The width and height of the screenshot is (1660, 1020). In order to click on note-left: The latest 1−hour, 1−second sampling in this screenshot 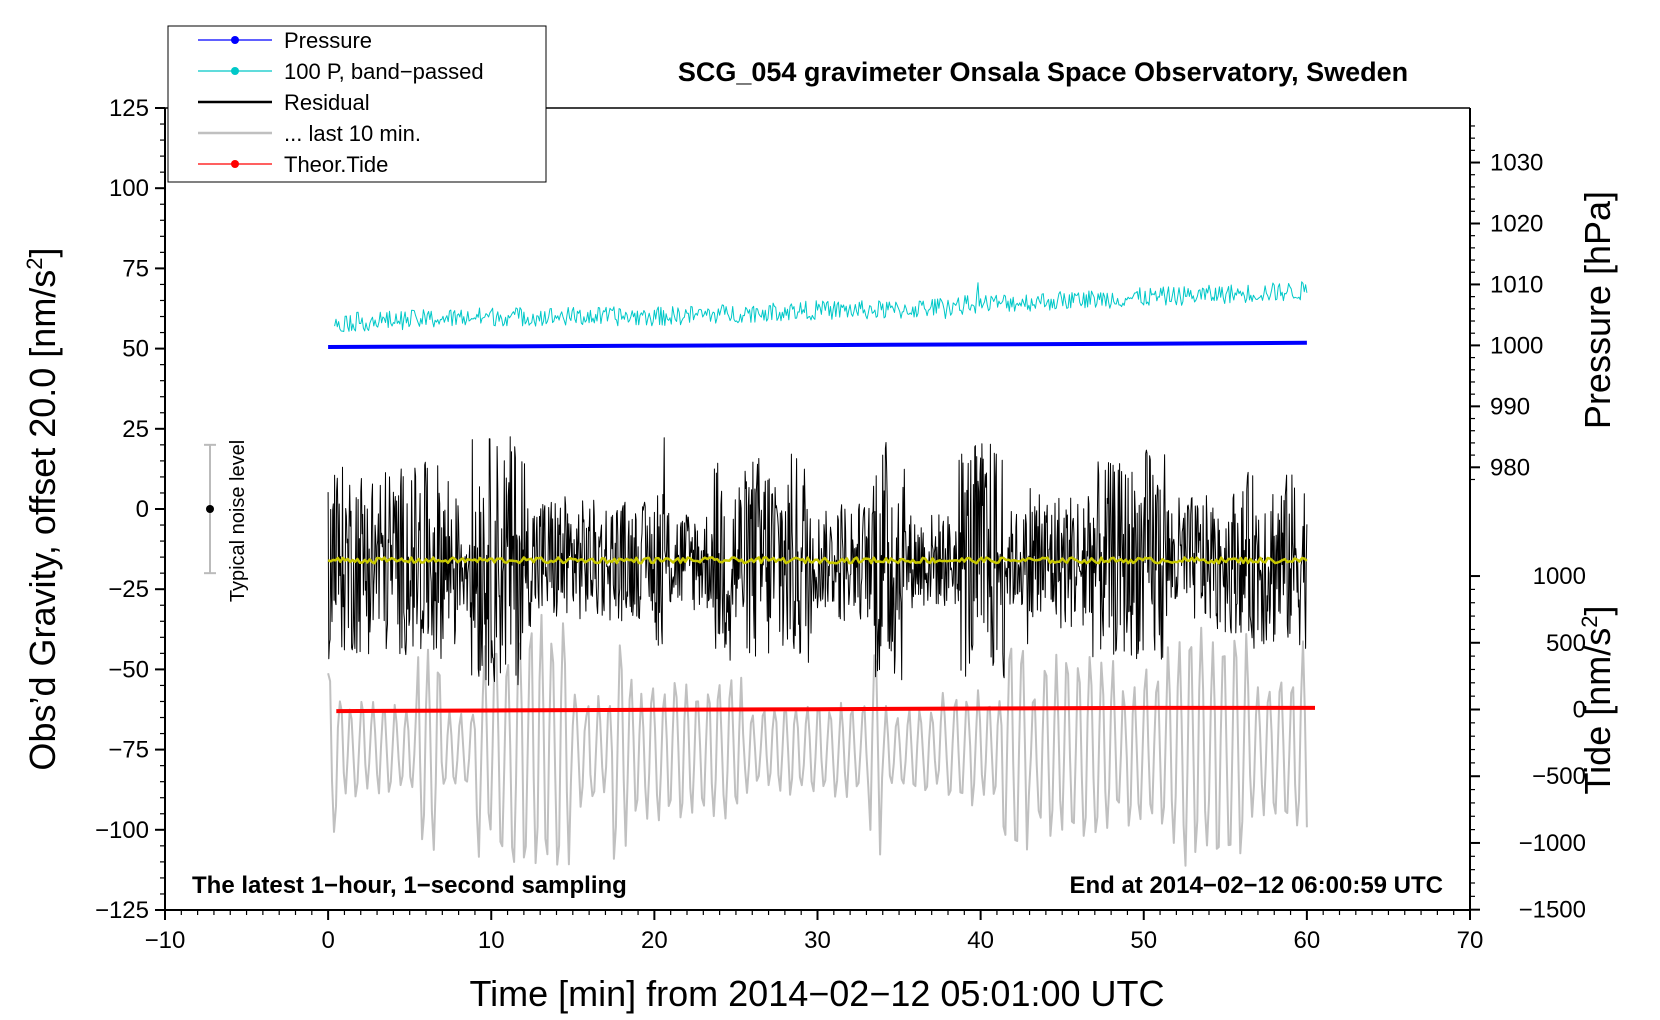, I will do `click(409, 885)`.